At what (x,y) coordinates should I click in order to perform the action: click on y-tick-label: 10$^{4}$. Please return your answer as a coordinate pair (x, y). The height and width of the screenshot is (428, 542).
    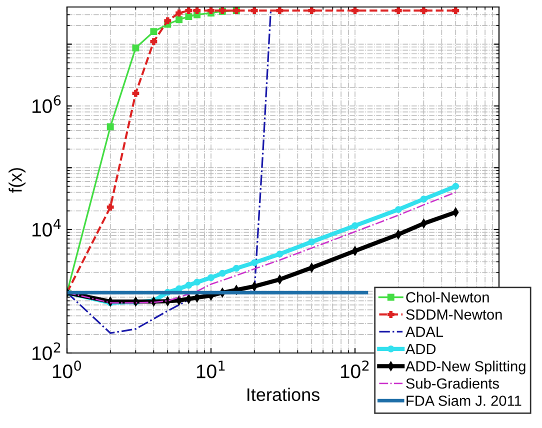
    Looking at the image, I should click on (46, 228).